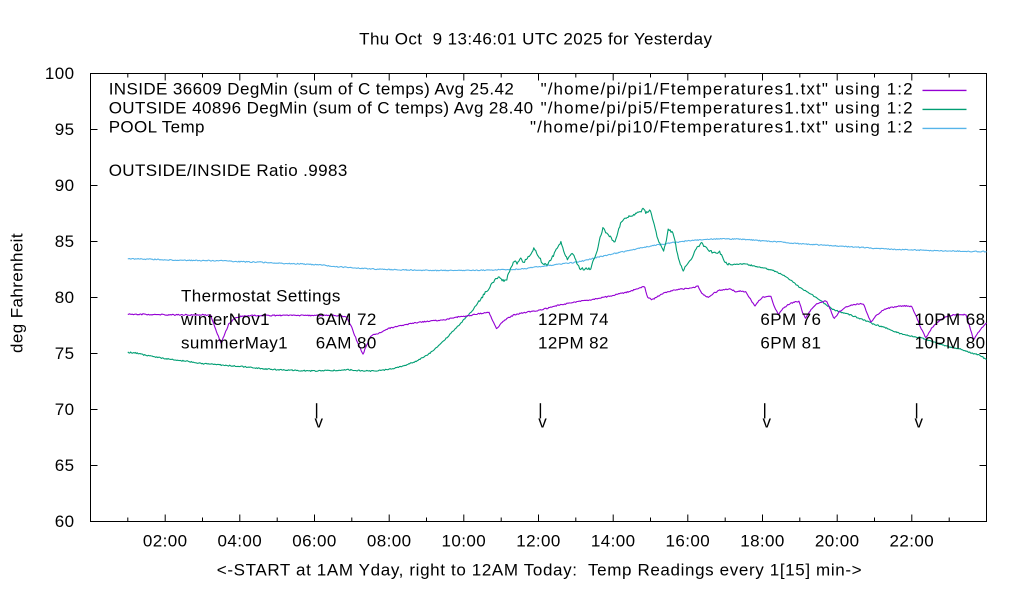  Describe the element at coordinates (17, 293) in the screenshot. I see `svg-text: deg Fahrenheit` at that location.